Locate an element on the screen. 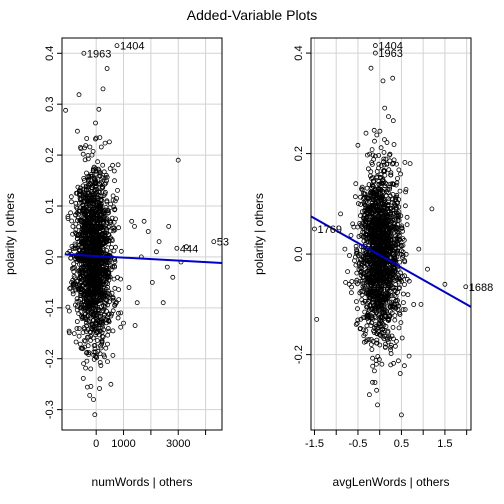  y-tick-label: -0.2 is located at coordinates (299, 354).